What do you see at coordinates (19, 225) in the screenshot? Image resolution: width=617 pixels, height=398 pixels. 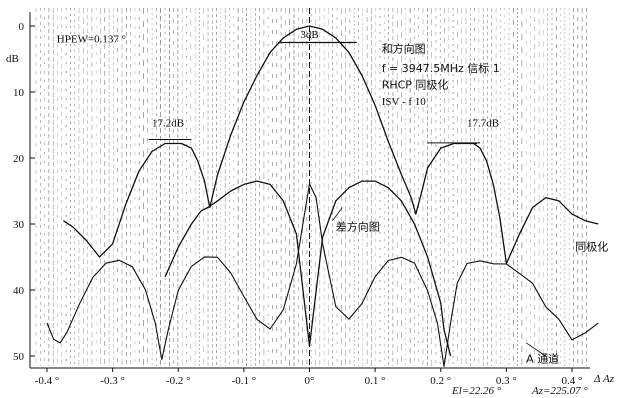 I see `y-tick-label: 30` at bounding box center [19, 225].